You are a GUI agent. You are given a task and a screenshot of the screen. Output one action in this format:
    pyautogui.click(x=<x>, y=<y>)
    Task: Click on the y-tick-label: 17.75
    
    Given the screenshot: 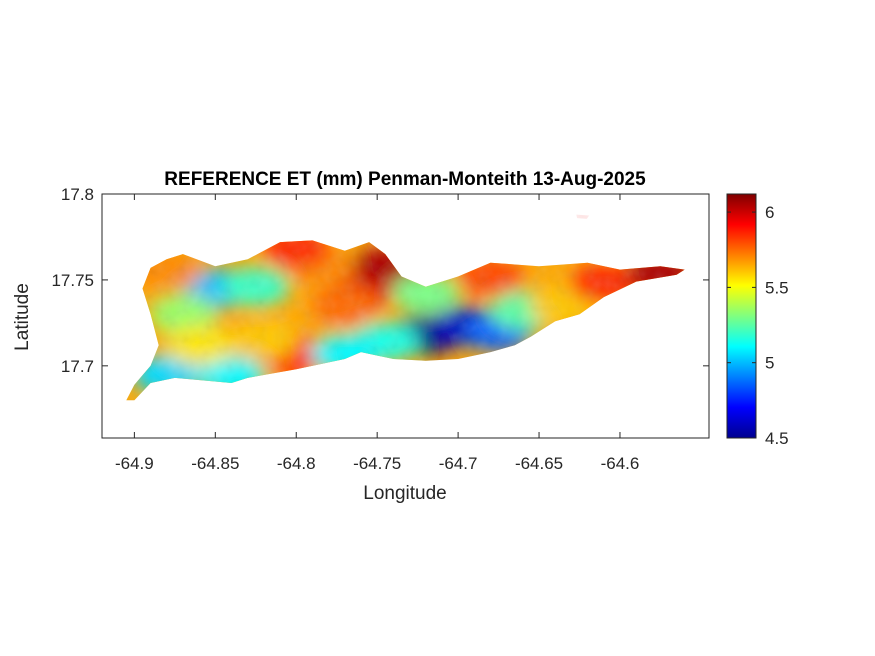 What is the action you would take?
    pyautogui.click(x=72, y=280)
    